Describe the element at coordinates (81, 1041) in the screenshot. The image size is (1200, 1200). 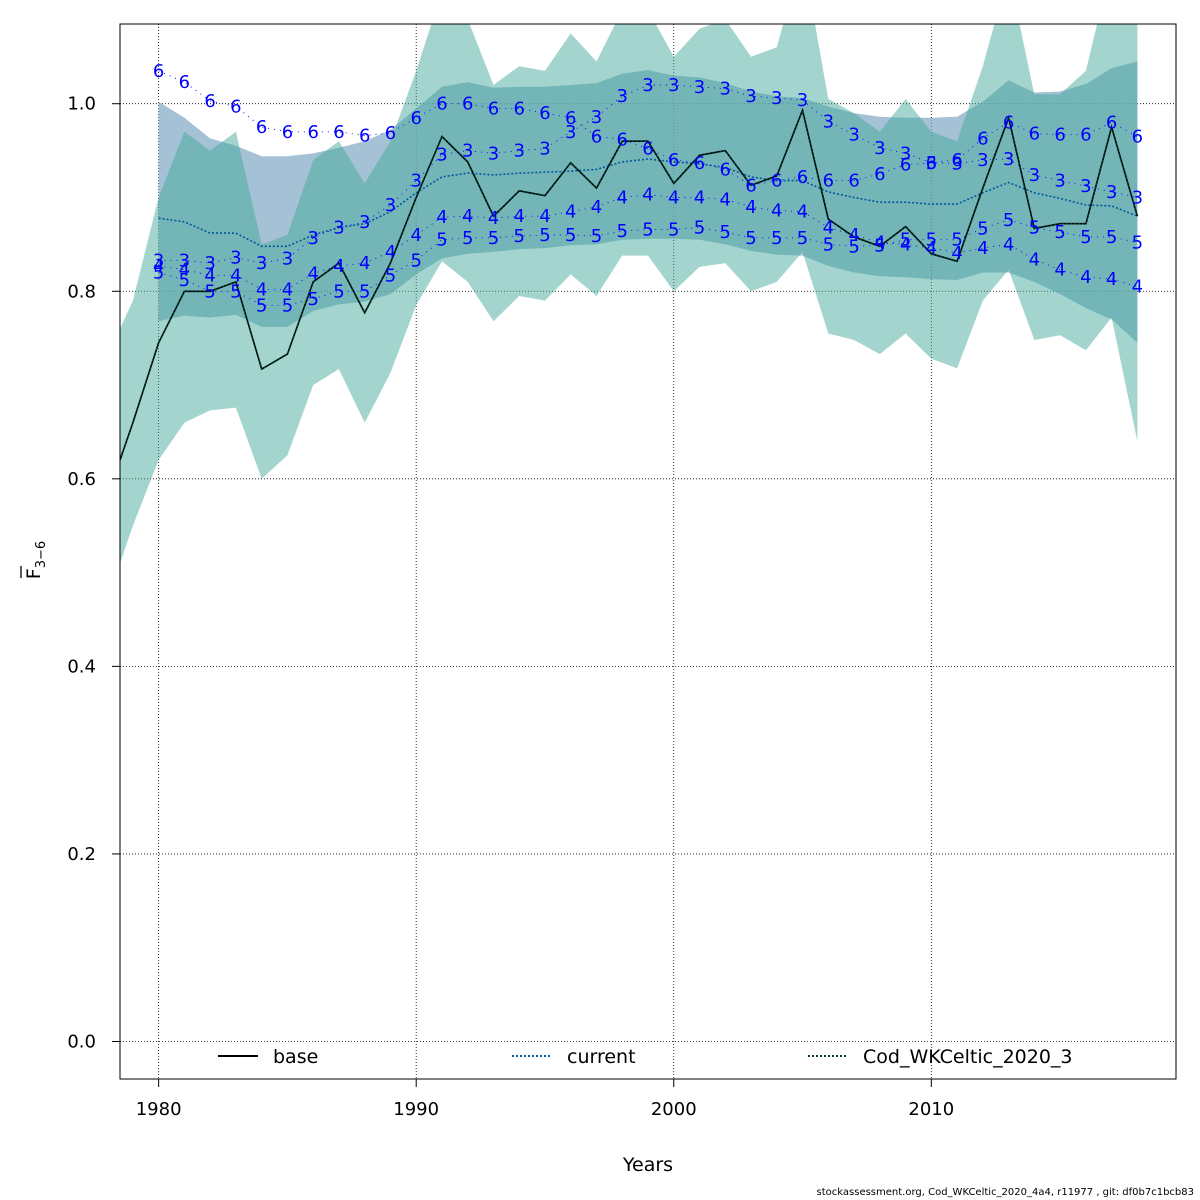
I see `y-tick-label: 0.0` at that location.